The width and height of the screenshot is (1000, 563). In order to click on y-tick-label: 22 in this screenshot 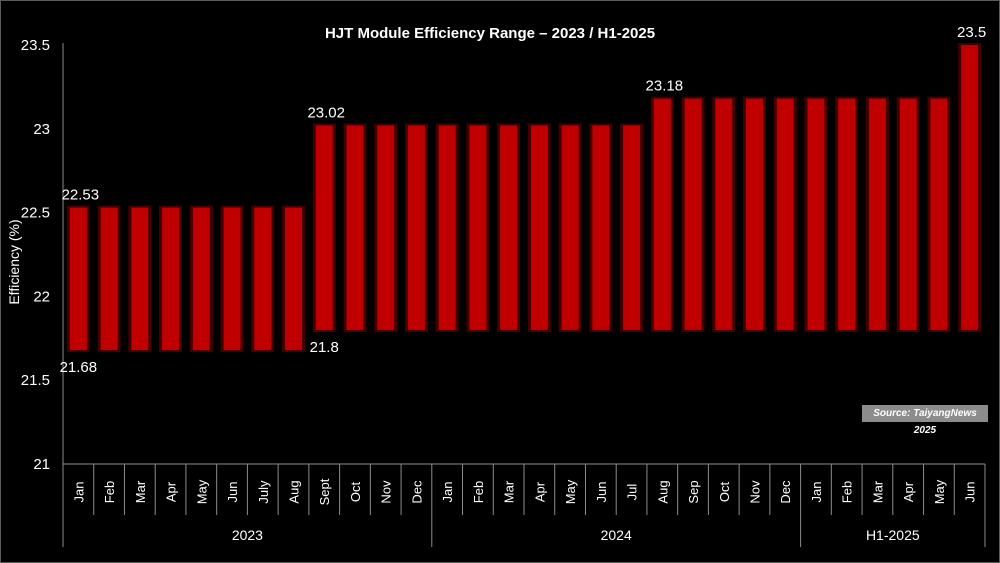, I will do `click(41, 296)`.